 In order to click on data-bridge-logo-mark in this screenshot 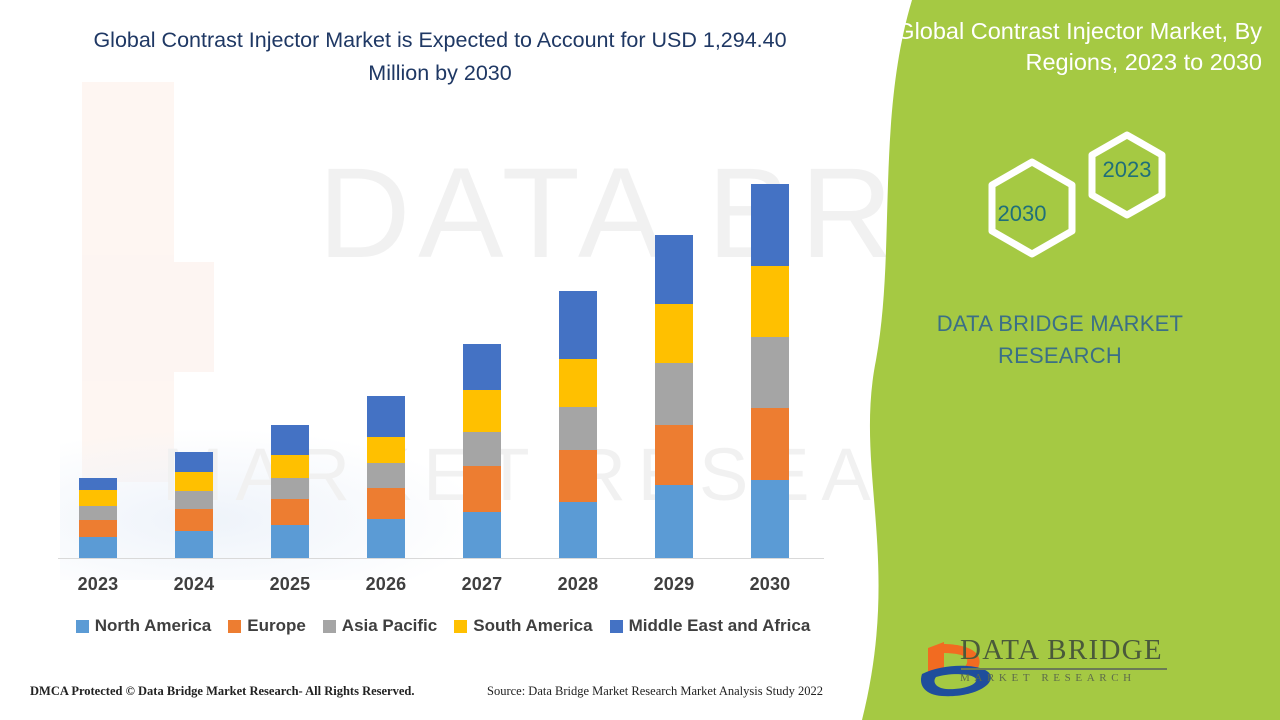, I will do `click(1083, 669)`.